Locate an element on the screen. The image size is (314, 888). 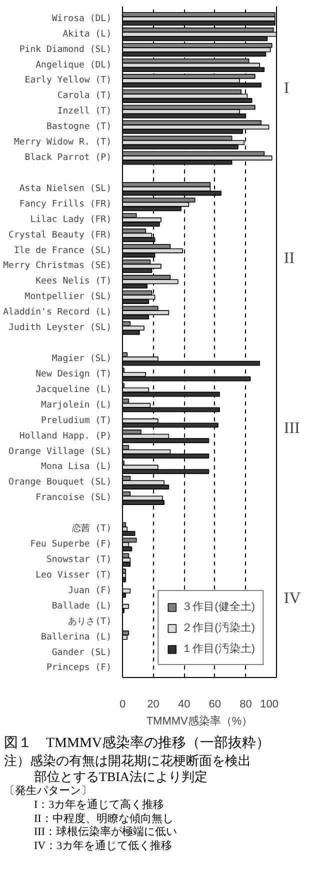
text: 注）感染の有無は開花期に花梗断面を検出 is located at coordinates (128, 760).